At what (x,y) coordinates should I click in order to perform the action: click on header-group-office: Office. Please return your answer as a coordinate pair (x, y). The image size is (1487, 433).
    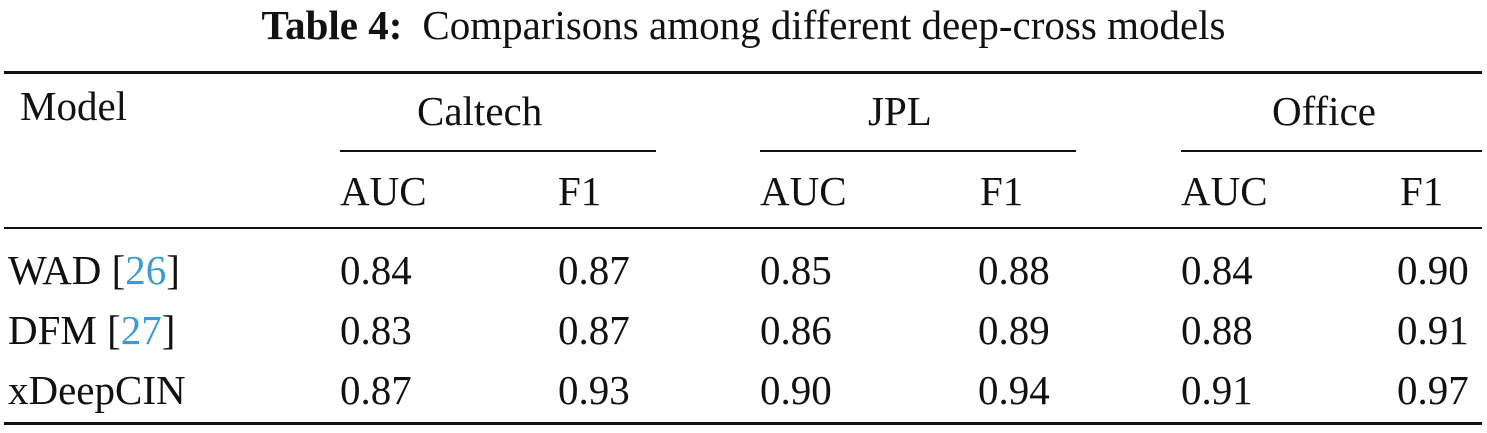
    Looking at the image, I should click on (1324, 111).